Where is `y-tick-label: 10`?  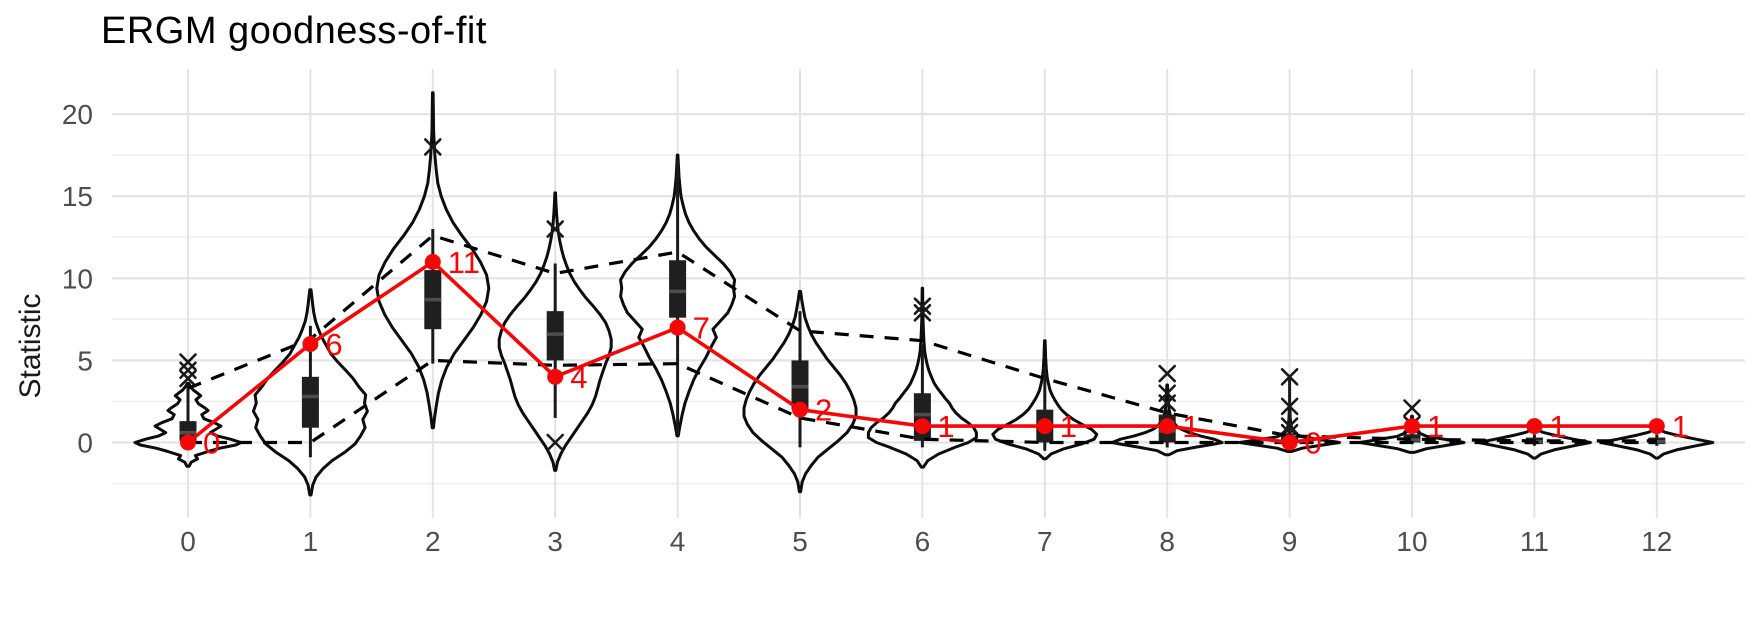
y-tick-label: 10 is located at coordinates (77, 278).